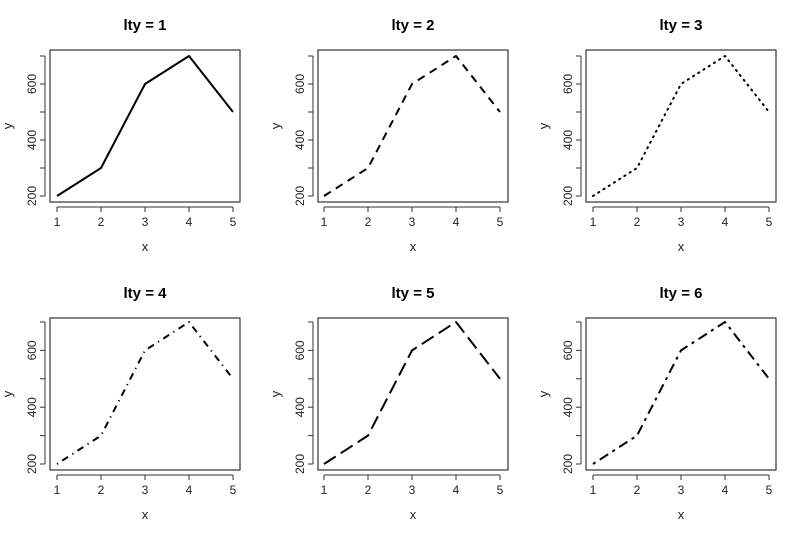  What do you see at coordinates (681, 25) in the screenshot?
I see `panel-title: lty = 3` at bounding box center [681, 25].